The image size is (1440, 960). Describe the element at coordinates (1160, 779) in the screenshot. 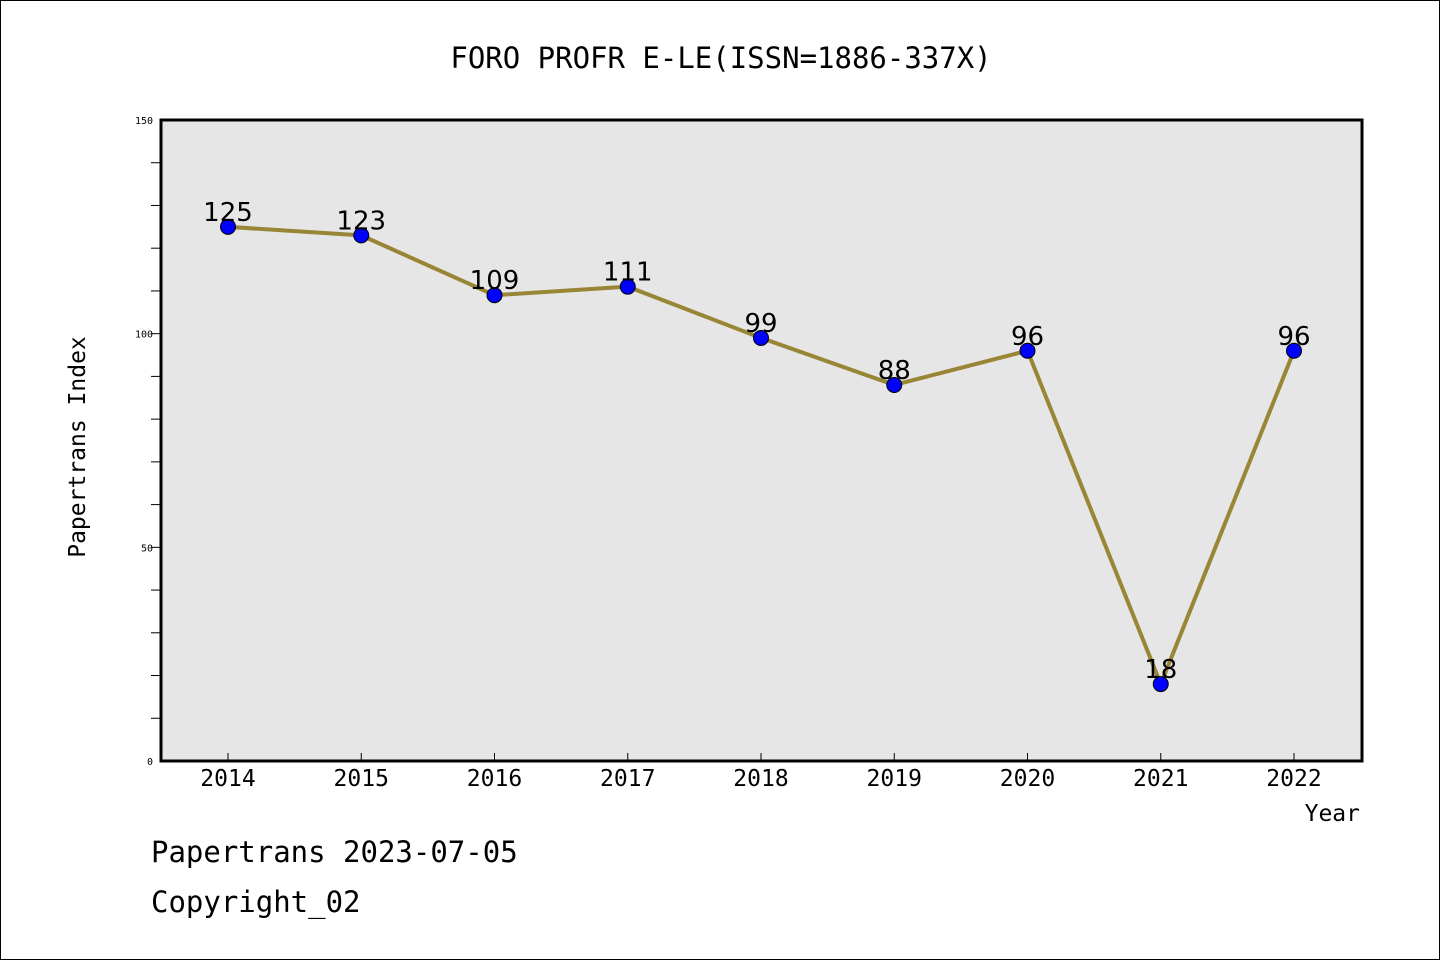

I see `x-tick-label: 2021` at that location.